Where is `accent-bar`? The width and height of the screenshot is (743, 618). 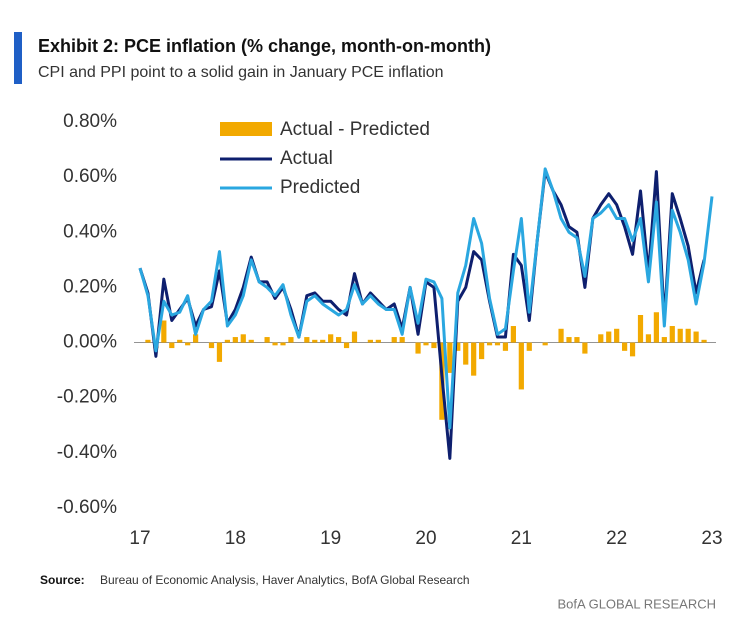
accent-bar is located at coordinates (18, 58).